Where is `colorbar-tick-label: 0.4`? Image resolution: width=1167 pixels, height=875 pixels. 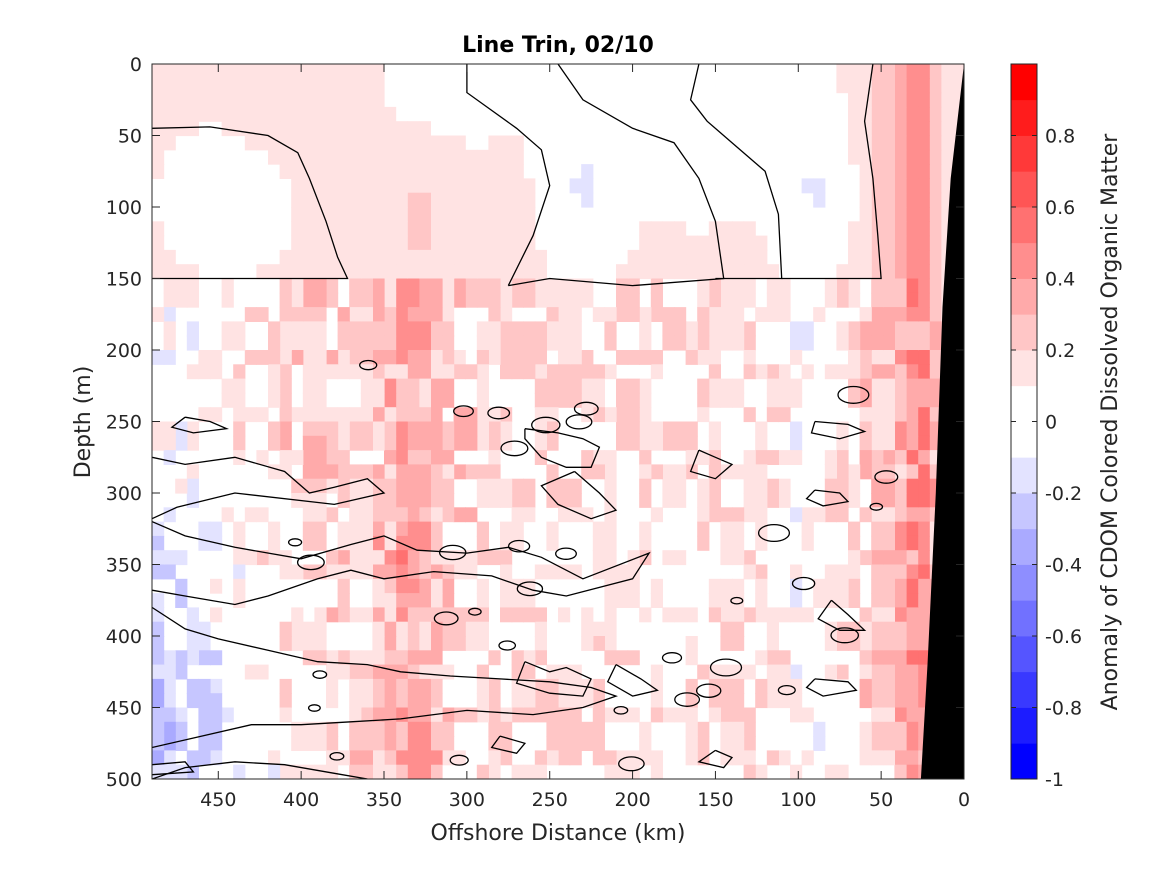 colorbar-tick-label: 0.4 is located at coordinates (1060, 280).